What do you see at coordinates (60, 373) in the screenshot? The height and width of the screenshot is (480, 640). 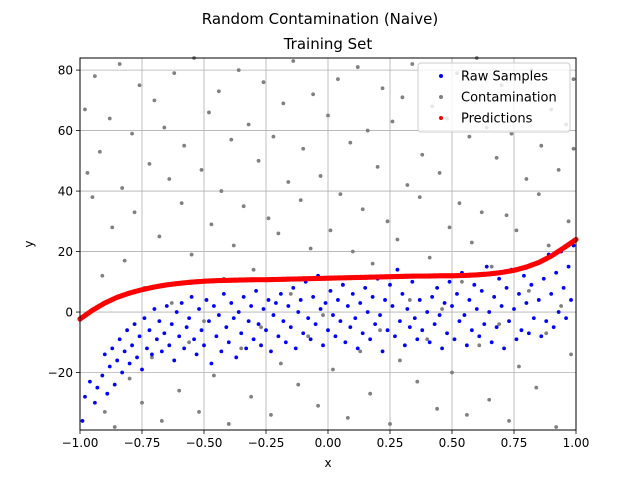 I see `y-tick-label: −20` at bounding box center [60, 373].